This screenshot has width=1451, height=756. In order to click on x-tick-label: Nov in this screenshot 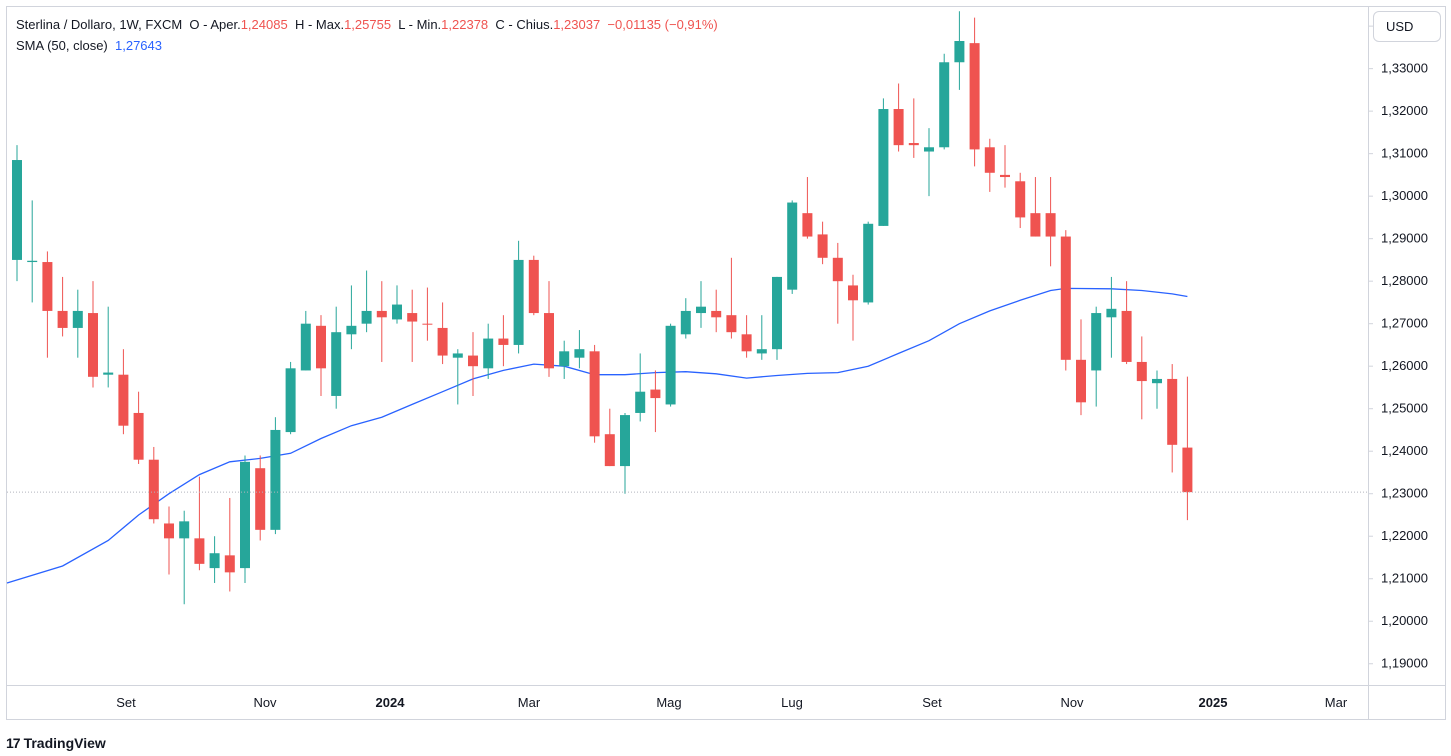, I will do `click(265, 702)`.